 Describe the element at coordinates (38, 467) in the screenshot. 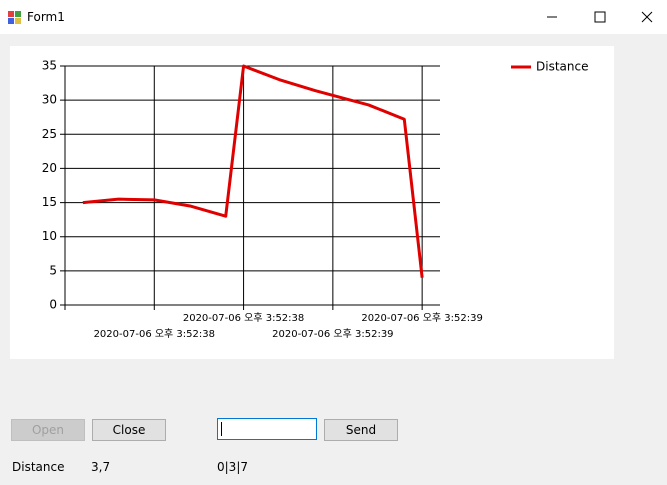

I see `distance-label: Distance` at that location.